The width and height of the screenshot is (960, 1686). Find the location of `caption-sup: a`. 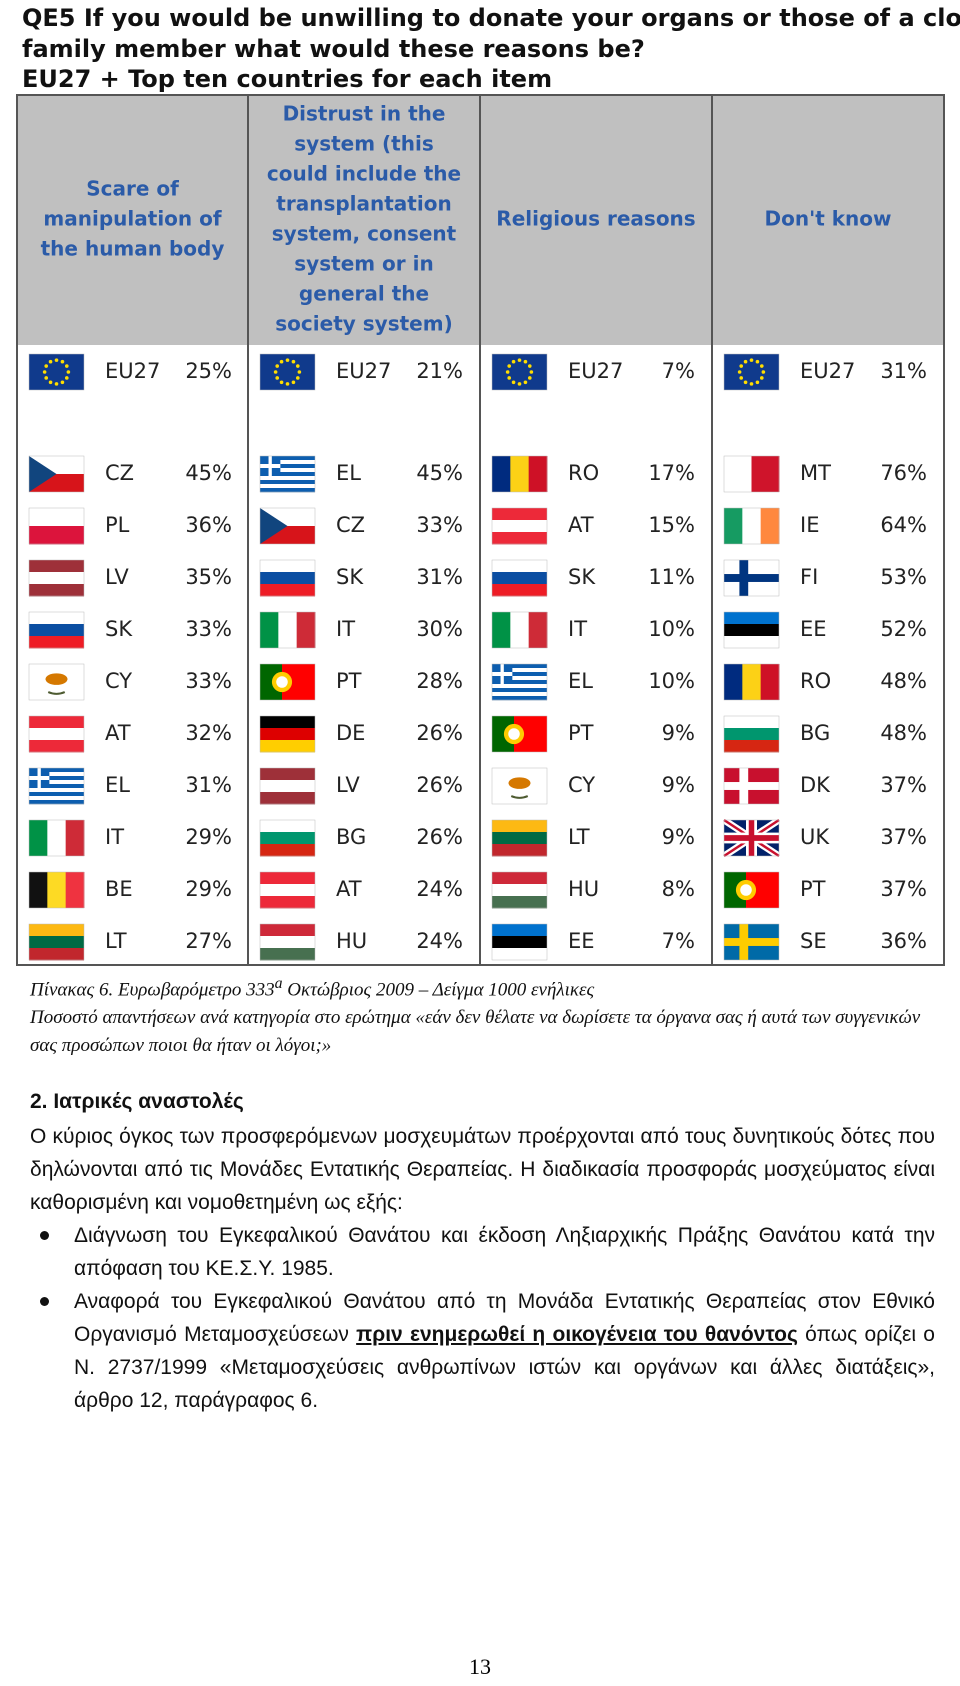

caption-sup: a is located at coordinates (278, 983).